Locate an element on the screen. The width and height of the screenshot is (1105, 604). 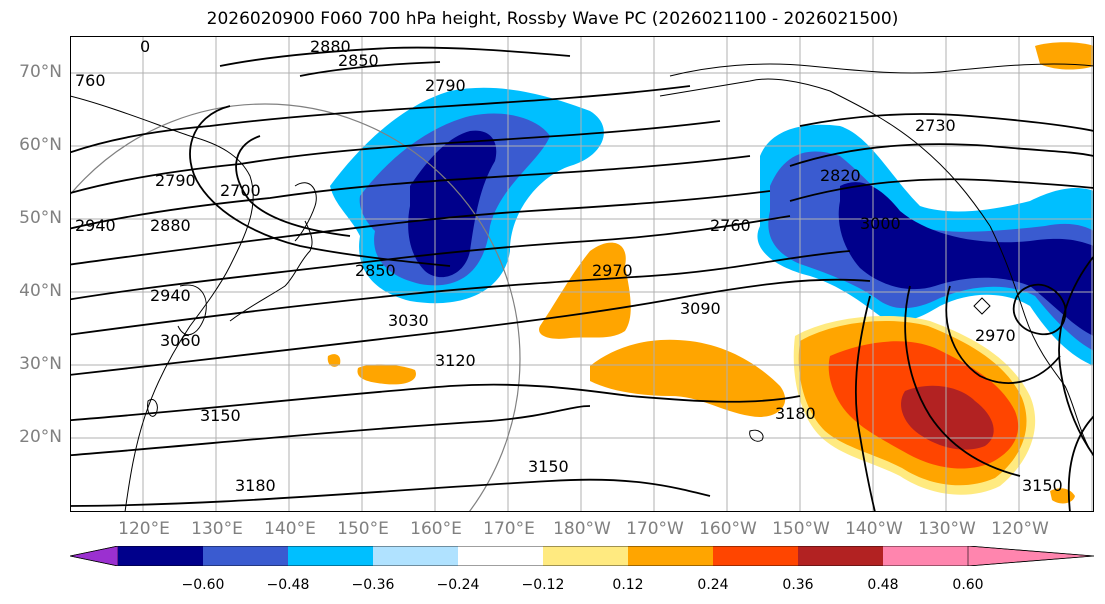
lon-label: 140°W is located at coordinates (874, 529).